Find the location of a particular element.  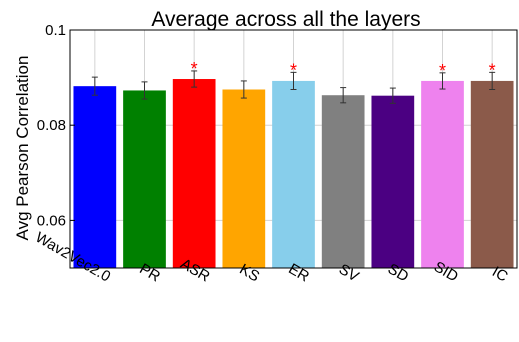

y-tick-label: 0.08 is located at coordinates (51, 125).